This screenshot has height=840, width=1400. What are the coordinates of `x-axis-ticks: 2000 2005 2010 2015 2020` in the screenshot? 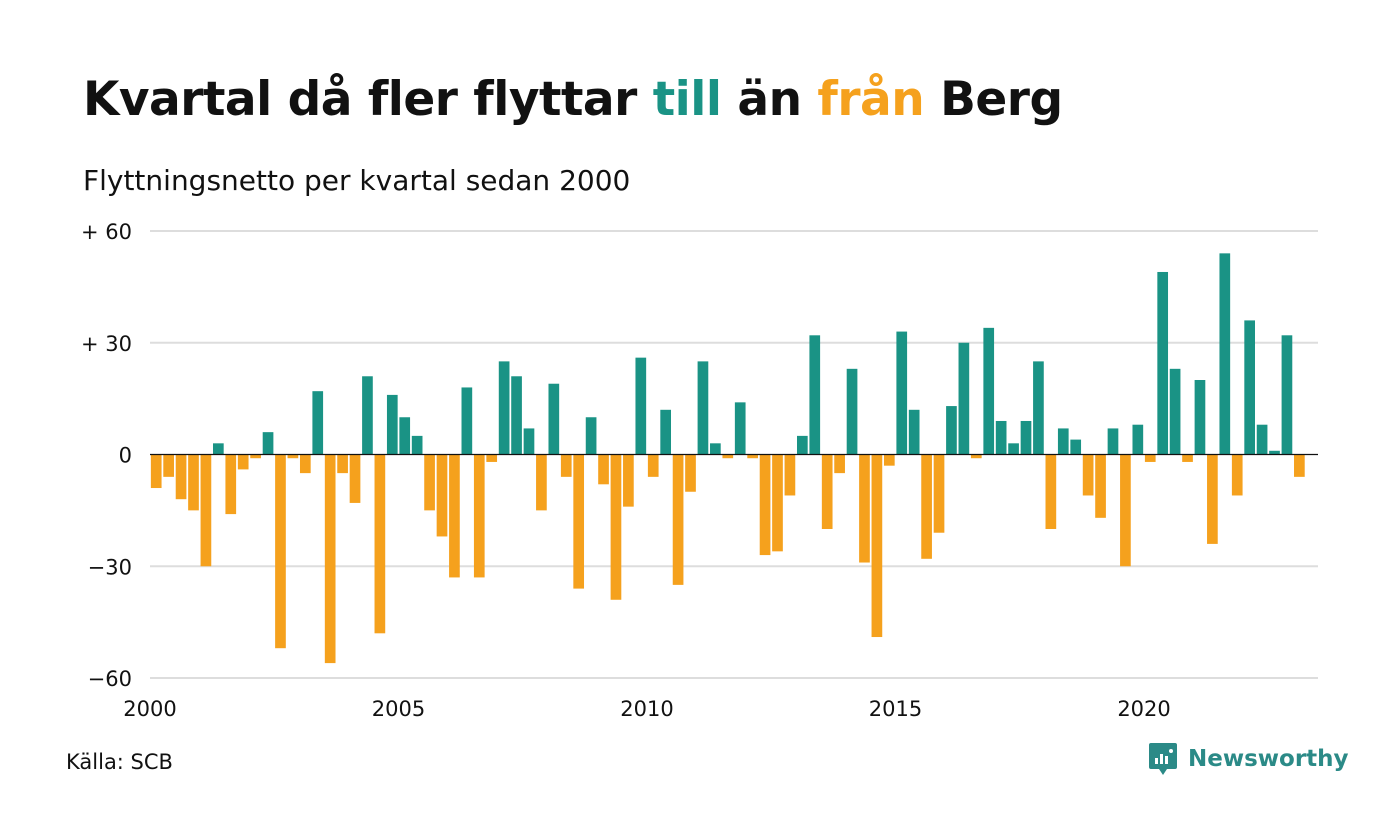 It's located at (646, 709).